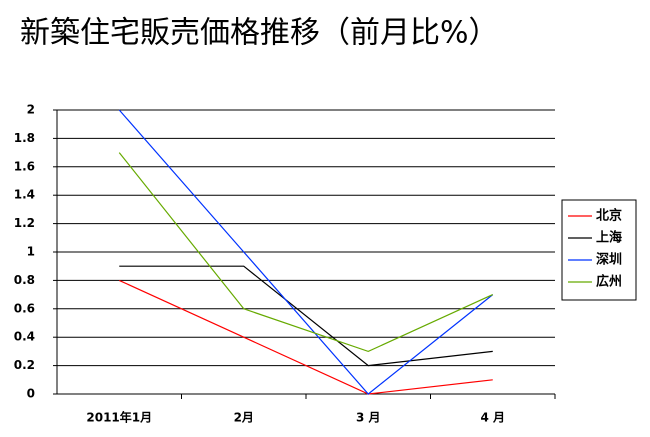 This screenshot has height=437, width=650. I want to click on x-tick-label: 3 月, so click(368, 418).